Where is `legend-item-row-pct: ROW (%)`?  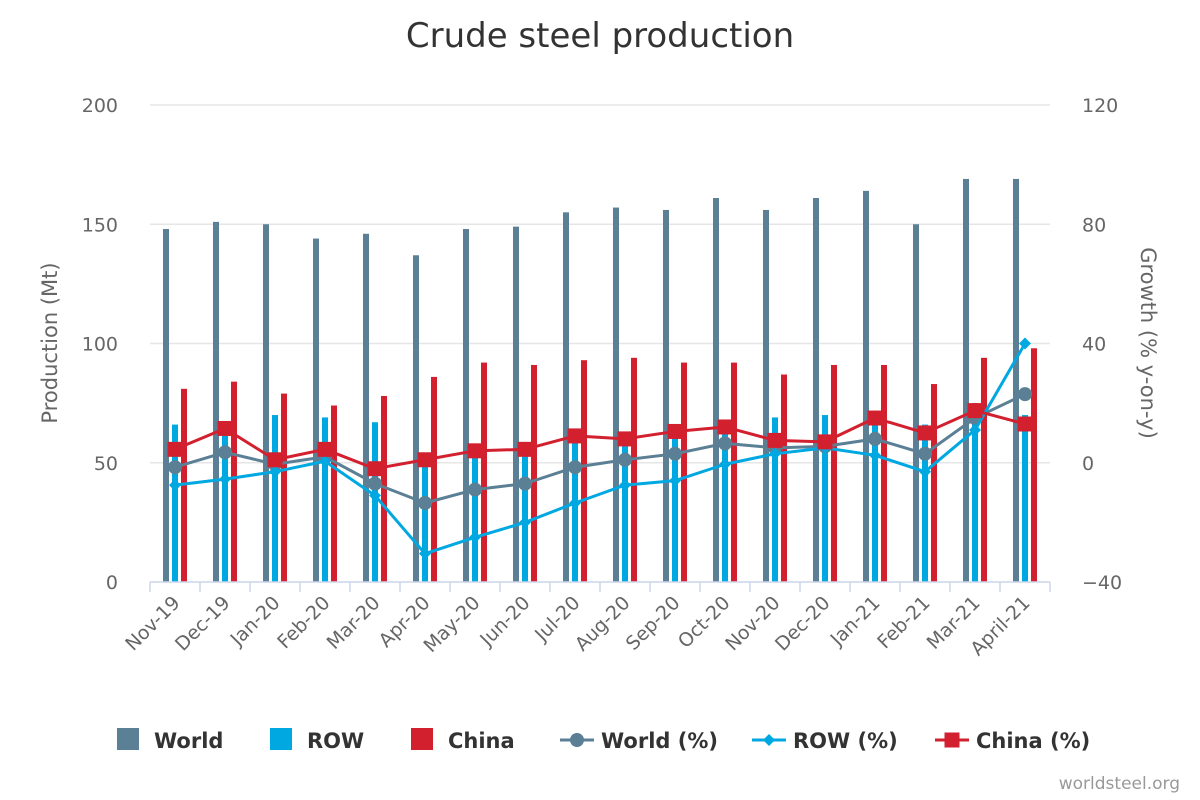 legend-item-row-pct: ROW (%) is located at coordinates (825, 741).